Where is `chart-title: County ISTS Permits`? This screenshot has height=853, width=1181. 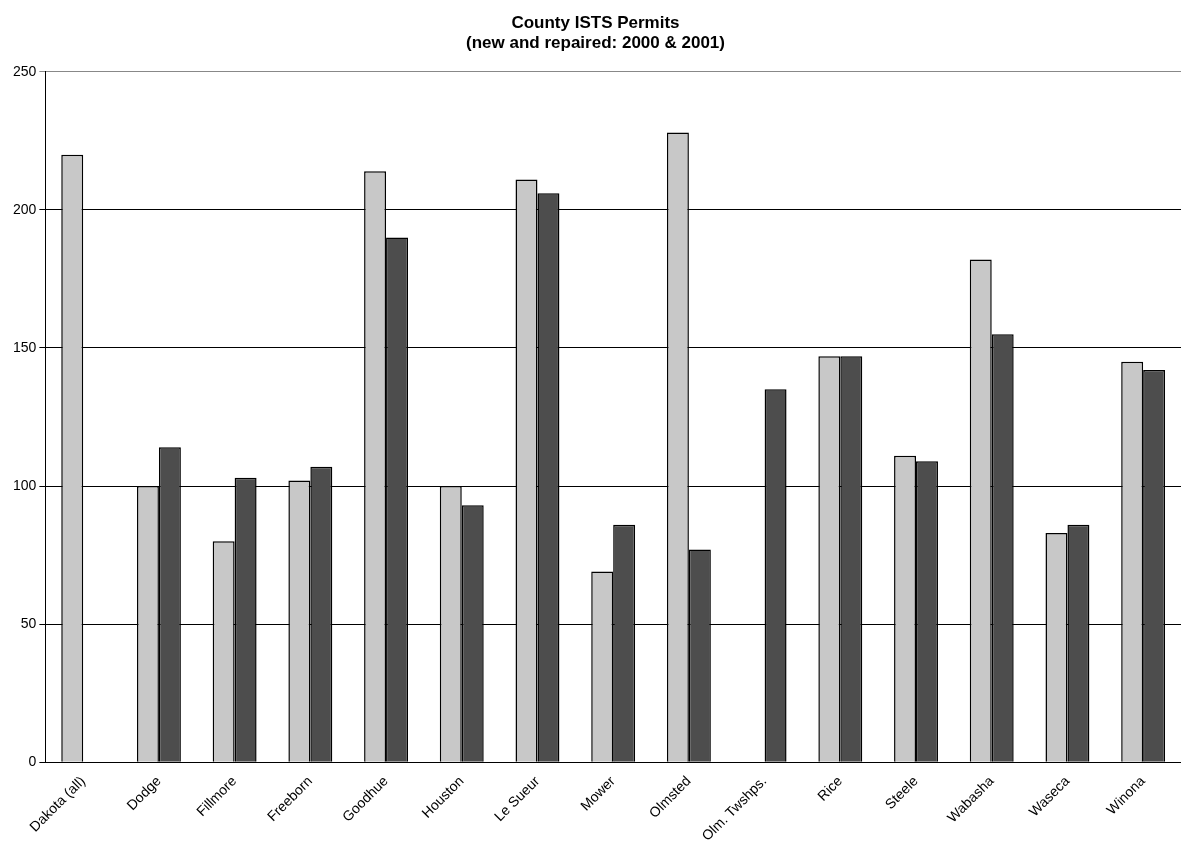 chart-title: County ISTS Permits is located at coordinates (595, 22).